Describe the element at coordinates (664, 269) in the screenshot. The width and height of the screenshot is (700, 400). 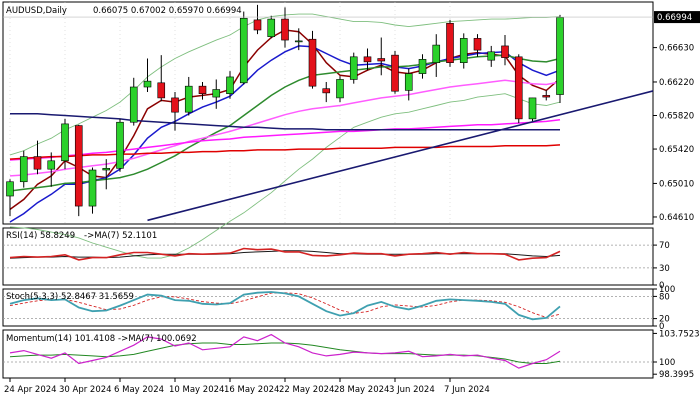
I see `rsi-y-tick-1: 30` at that location.